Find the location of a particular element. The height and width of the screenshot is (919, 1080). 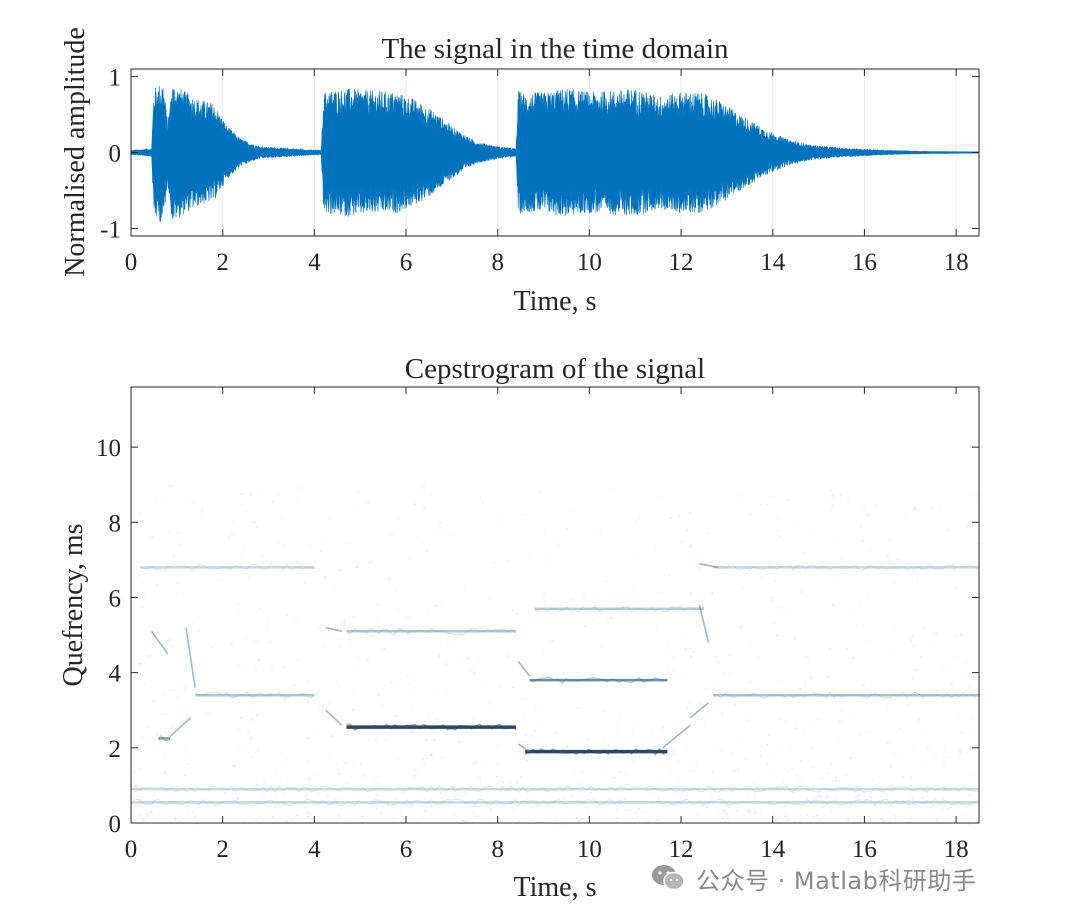

time-domain-title: The signal in the time domain is located at coordinates (555, 49).